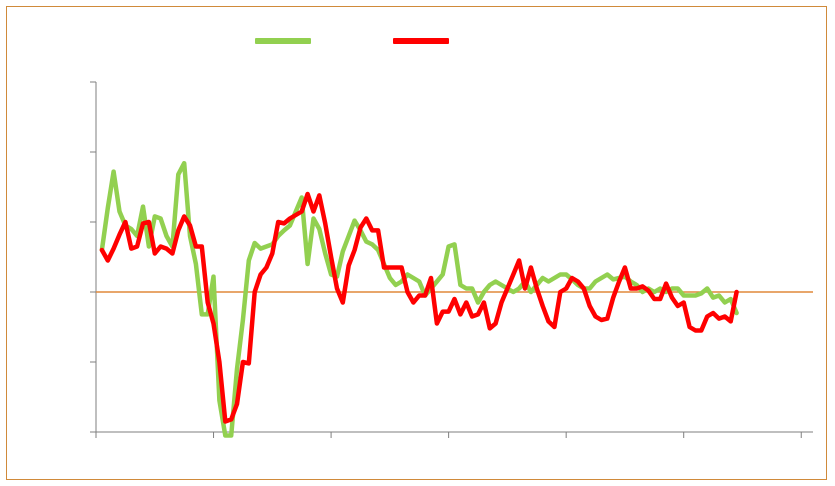 This screenshot has width=835, height=486. What do you see at coordinates (283, 41) in the screenshot?
I see `legend-swatch-green` at bounding box center [283, 41].